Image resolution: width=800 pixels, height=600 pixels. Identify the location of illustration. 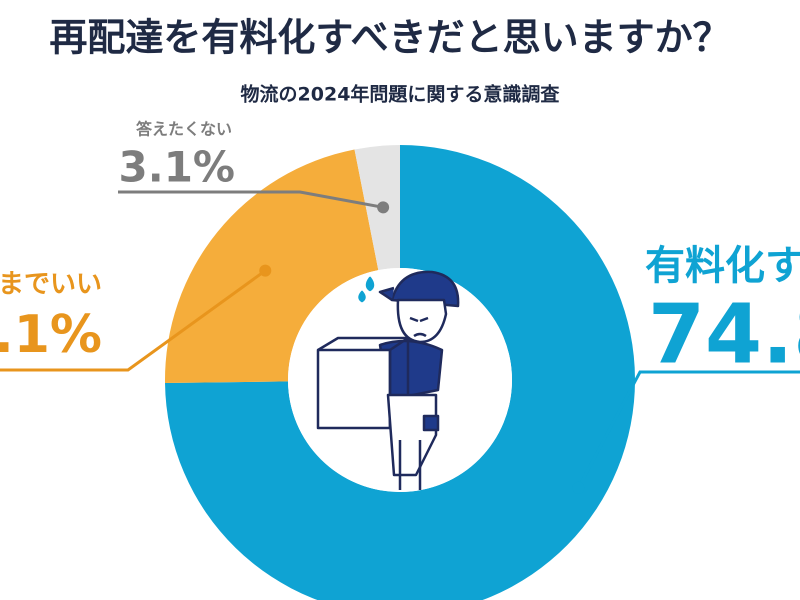
(388, 380).